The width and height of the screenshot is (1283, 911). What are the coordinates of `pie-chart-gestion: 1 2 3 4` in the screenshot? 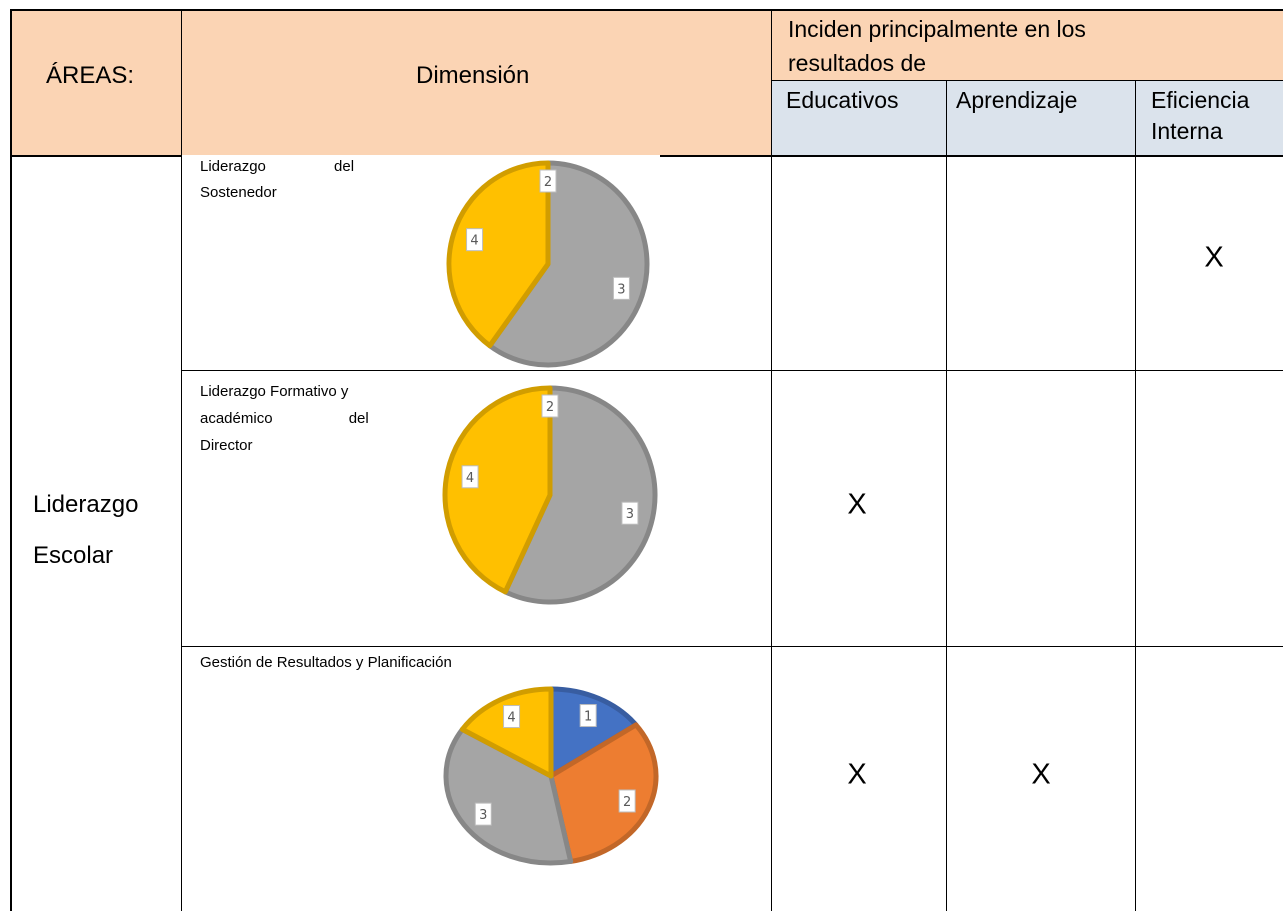 It's located at (551, 776).